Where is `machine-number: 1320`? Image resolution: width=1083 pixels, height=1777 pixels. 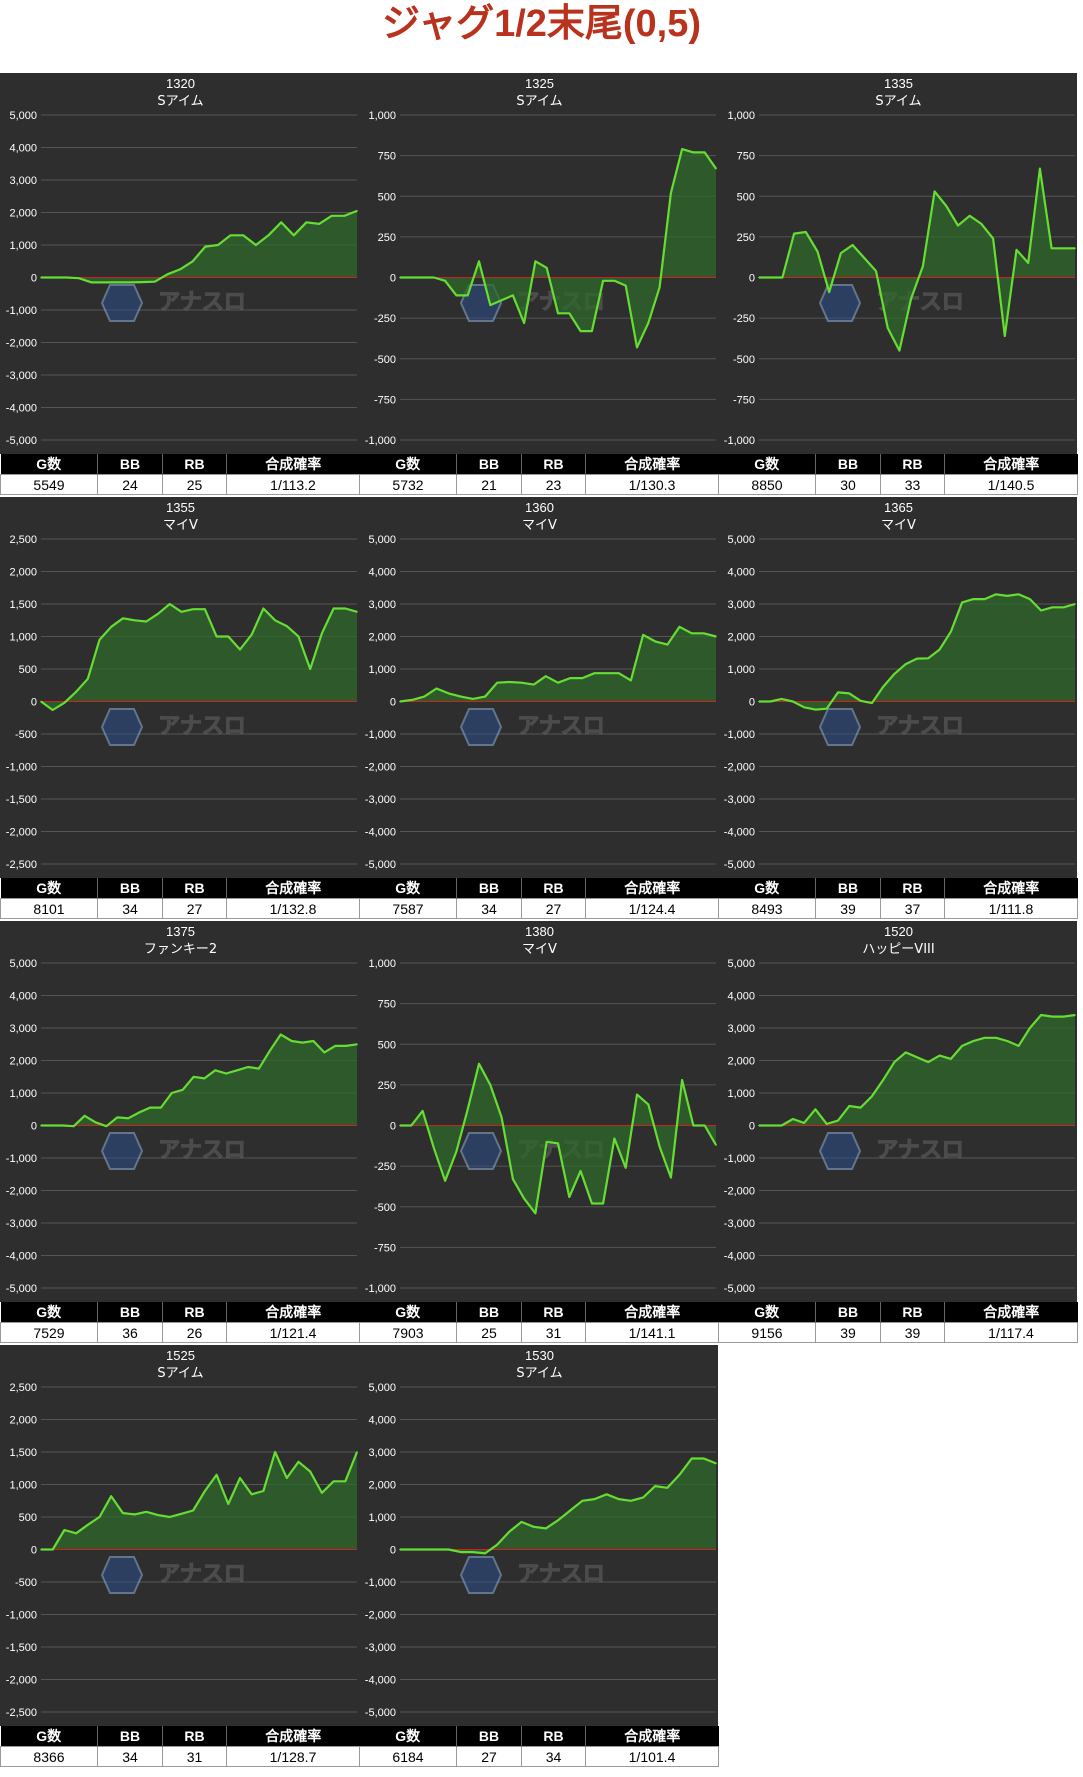 machine-number: 1320 is located at coordinates (180, 83).